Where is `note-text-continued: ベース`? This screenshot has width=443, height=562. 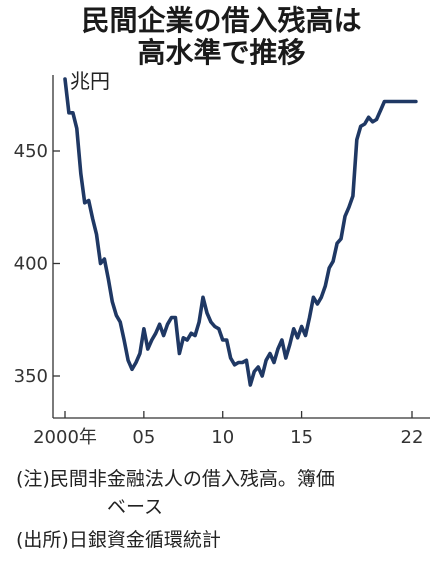 note-text-continued: ベース is located at coordinates (135, 507).